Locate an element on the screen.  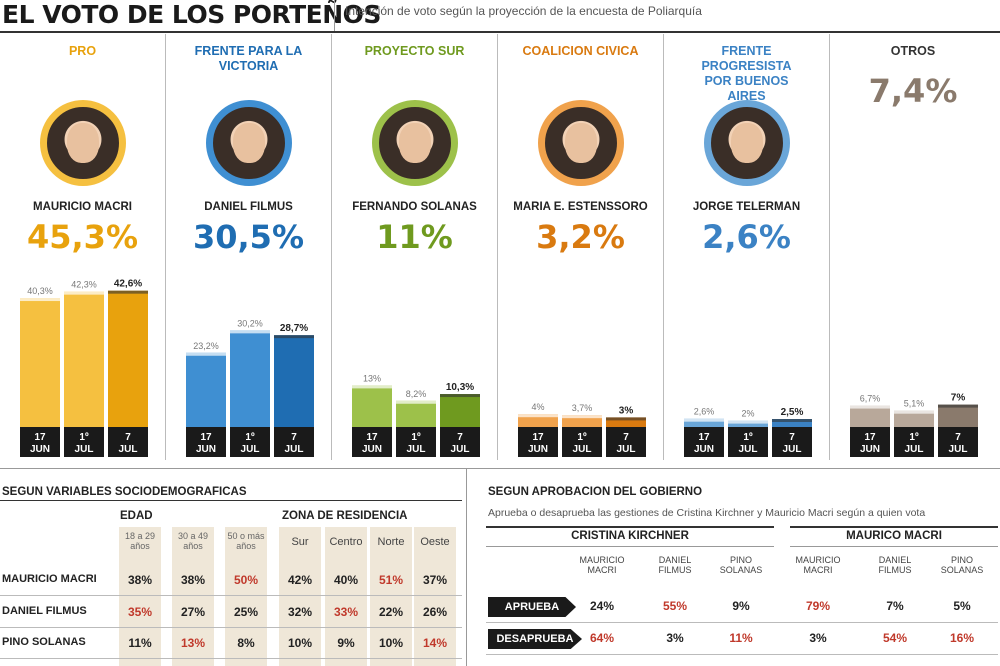
socio-row-label: DANIEL FILMUS is located at coordinates (44, 611).